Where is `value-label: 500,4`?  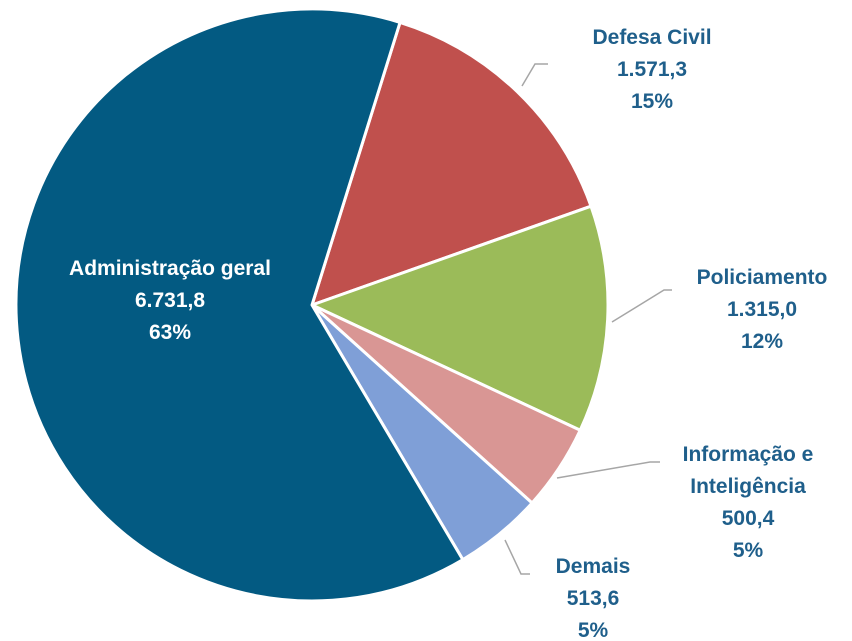
value-label: 500,4 is located at coordinates (748, 518).